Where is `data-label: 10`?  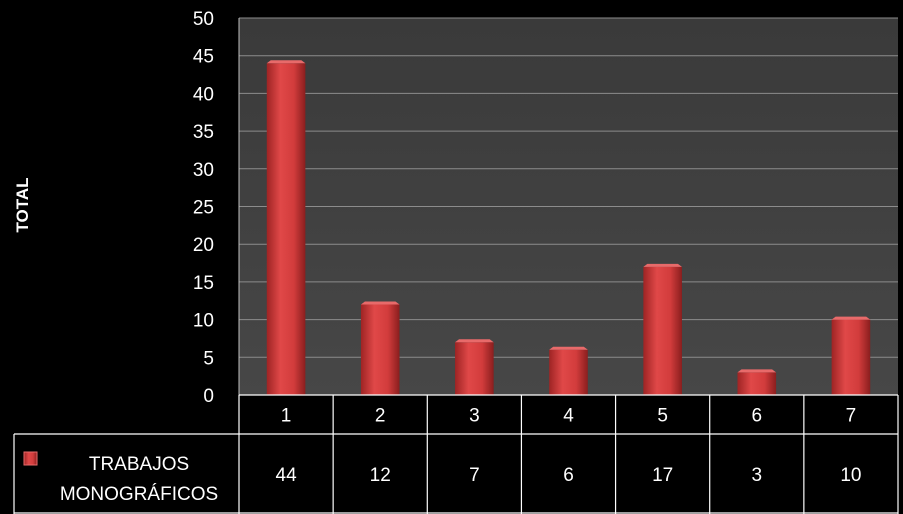 data-label: 10 is located at coordinates (850, 475).